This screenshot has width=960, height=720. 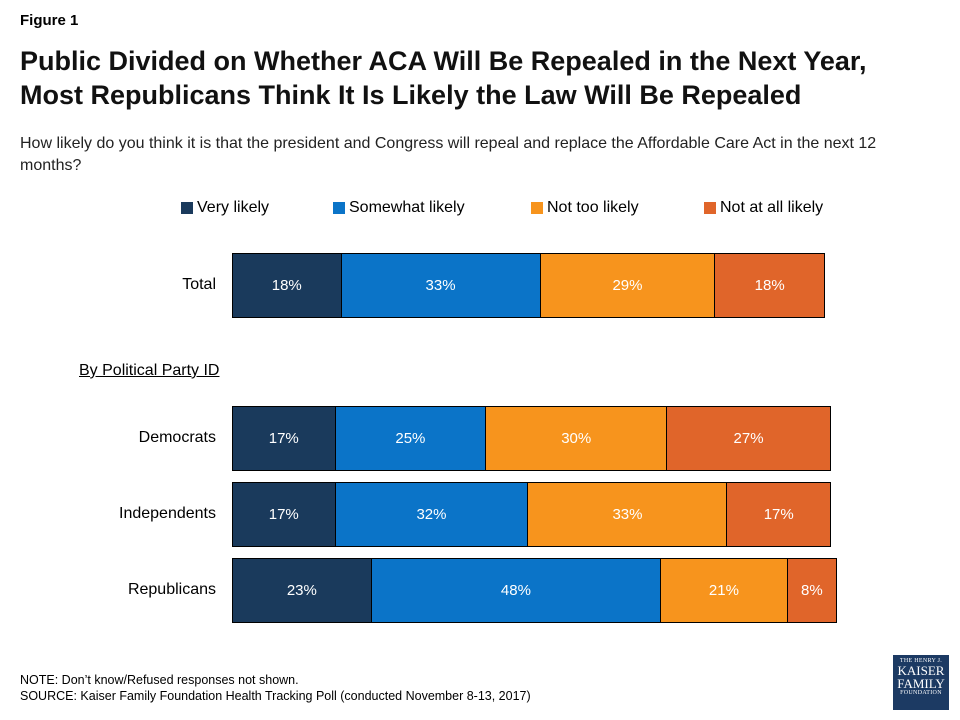 What do you see at coordinates (921, 661) in the screenshot?
I see `logo-line-1: THE HENRY J.` at bounding box center [921, 661].